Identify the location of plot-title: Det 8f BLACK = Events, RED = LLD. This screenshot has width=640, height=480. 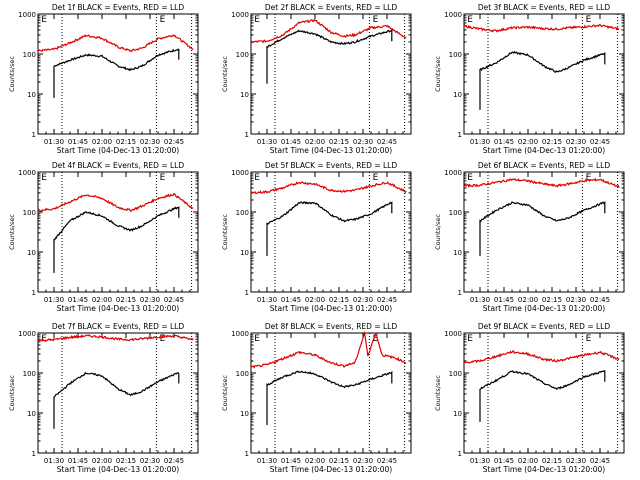
(331, 326).